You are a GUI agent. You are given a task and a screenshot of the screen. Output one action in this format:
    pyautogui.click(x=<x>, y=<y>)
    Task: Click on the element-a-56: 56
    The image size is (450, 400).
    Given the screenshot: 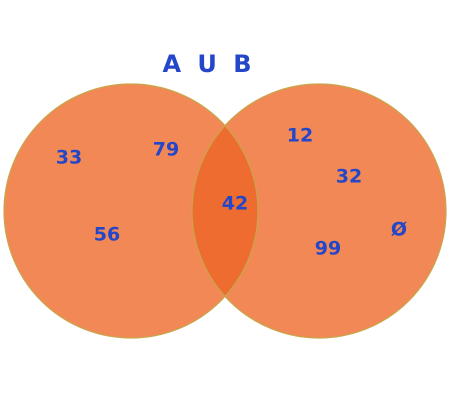 What is the action you would take?
    pyautogui.click(x=107, y=234)
    